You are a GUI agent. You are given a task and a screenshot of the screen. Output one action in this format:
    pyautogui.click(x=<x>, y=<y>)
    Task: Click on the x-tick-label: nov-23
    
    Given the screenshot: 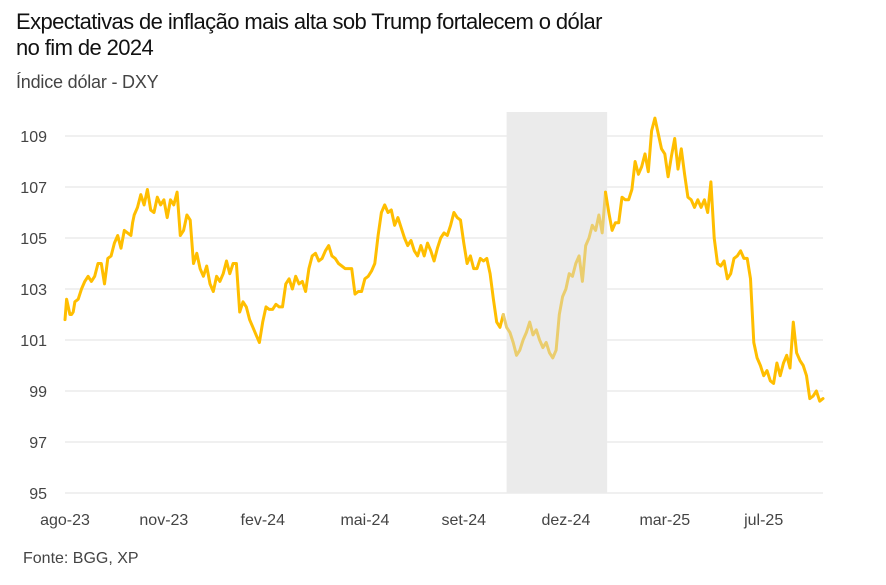 What is the action you would take?
    pyautogui.click(x=163, y=520)
    